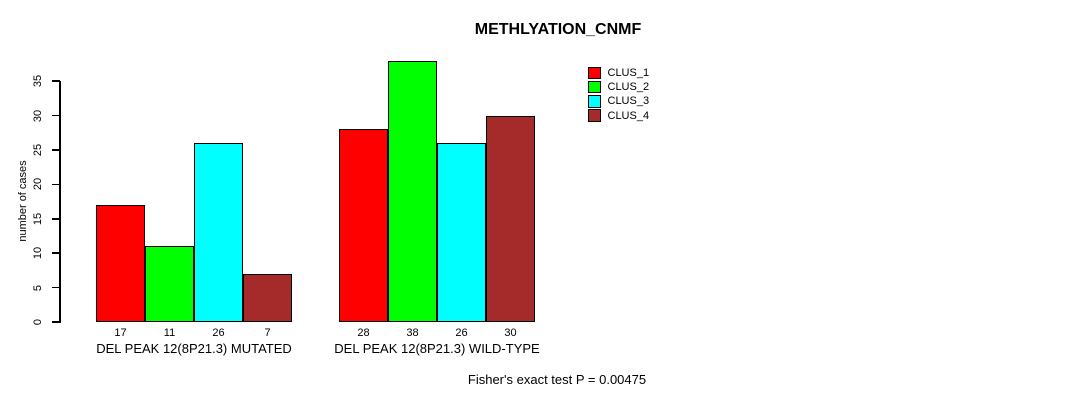 This screenshot has height=400, width=1090. I want to click on legend-item-CLUS_1: CLUS_1, so click(618, 73).